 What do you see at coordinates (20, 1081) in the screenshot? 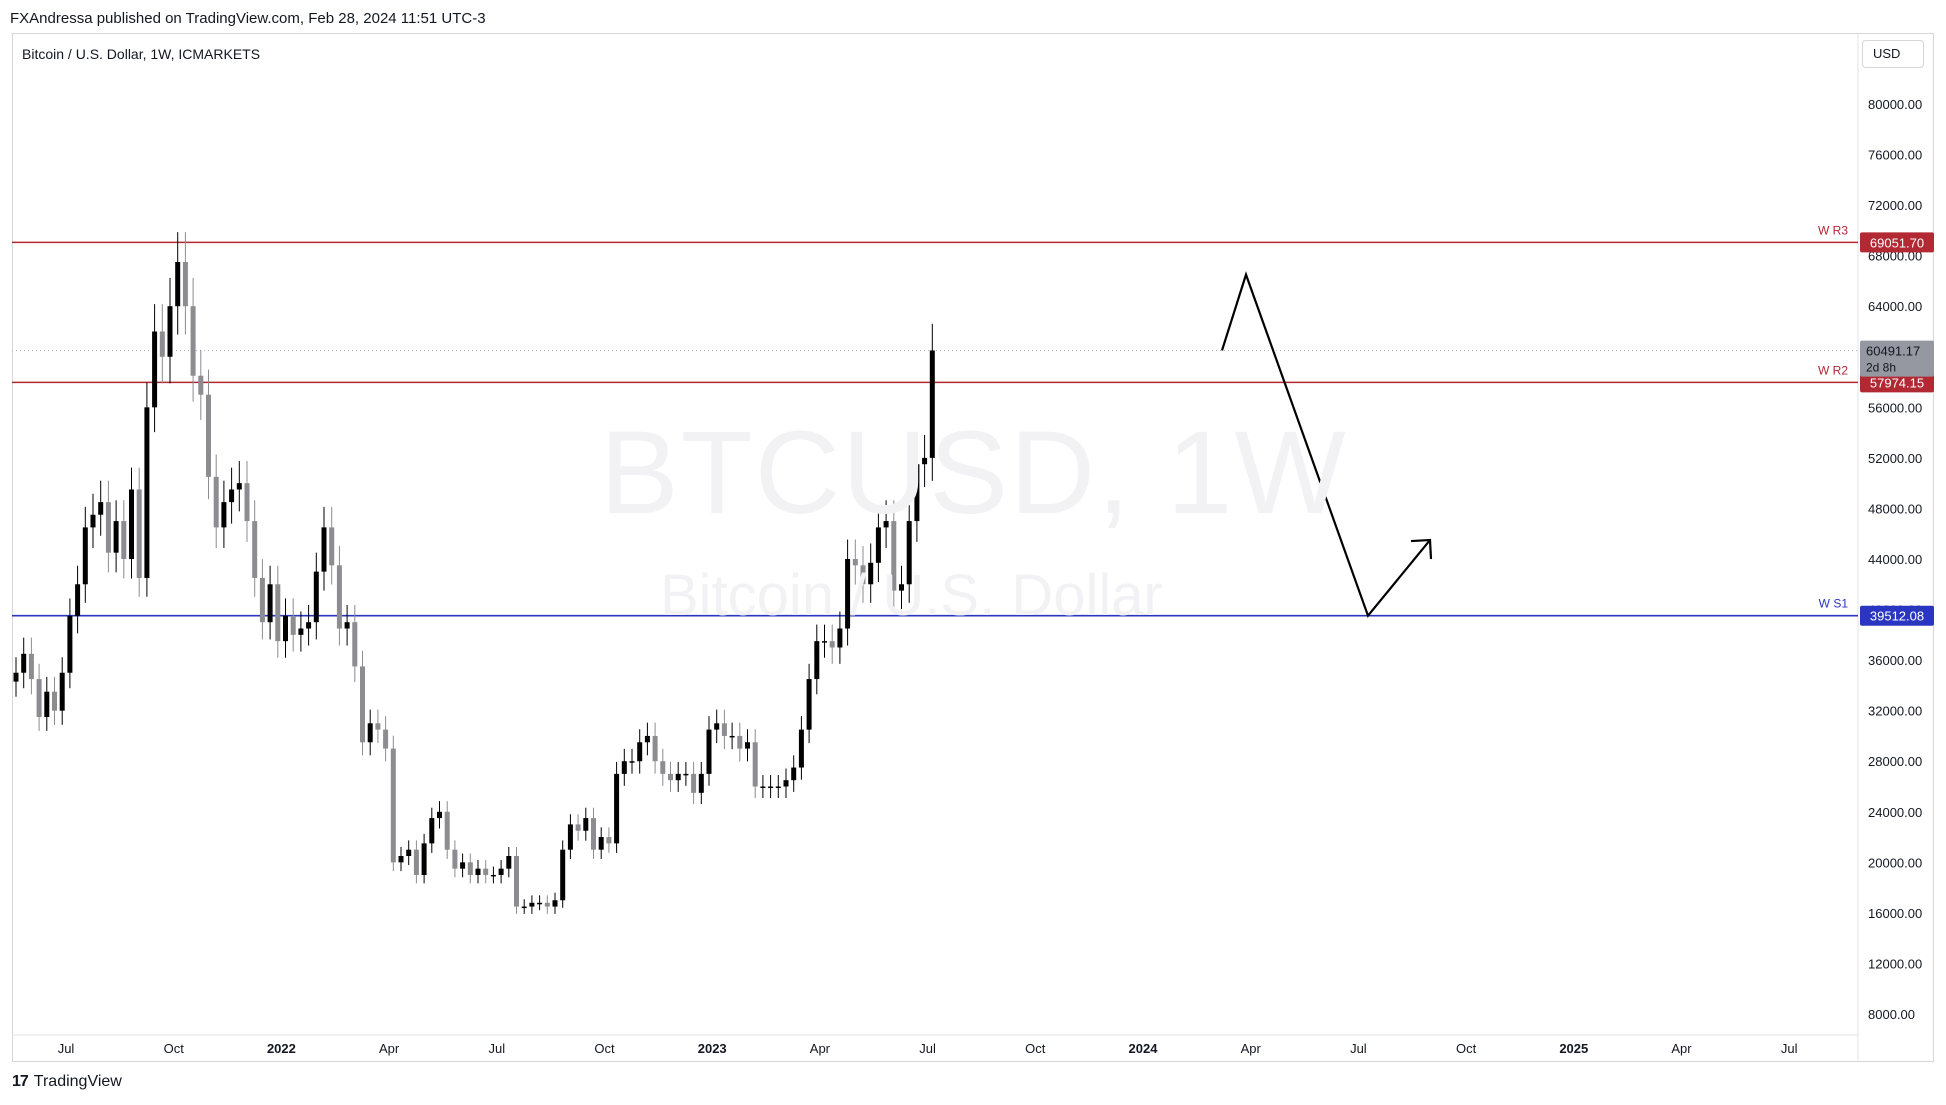
I see `tradingview-logo-icon: 17` at bounding box center [20, 1081].